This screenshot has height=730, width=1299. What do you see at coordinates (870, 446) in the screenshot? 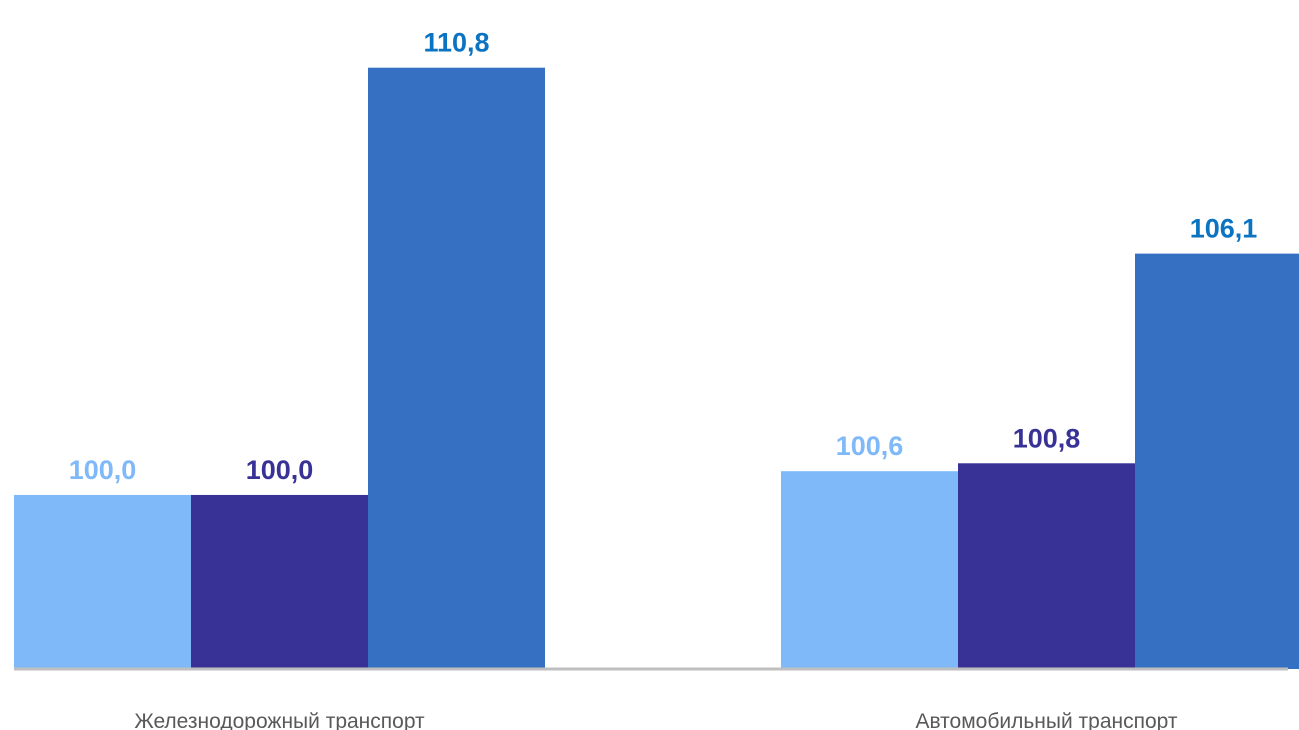
I see `value-label-c2-s1: 100,6` at bounding box center [870, 446].